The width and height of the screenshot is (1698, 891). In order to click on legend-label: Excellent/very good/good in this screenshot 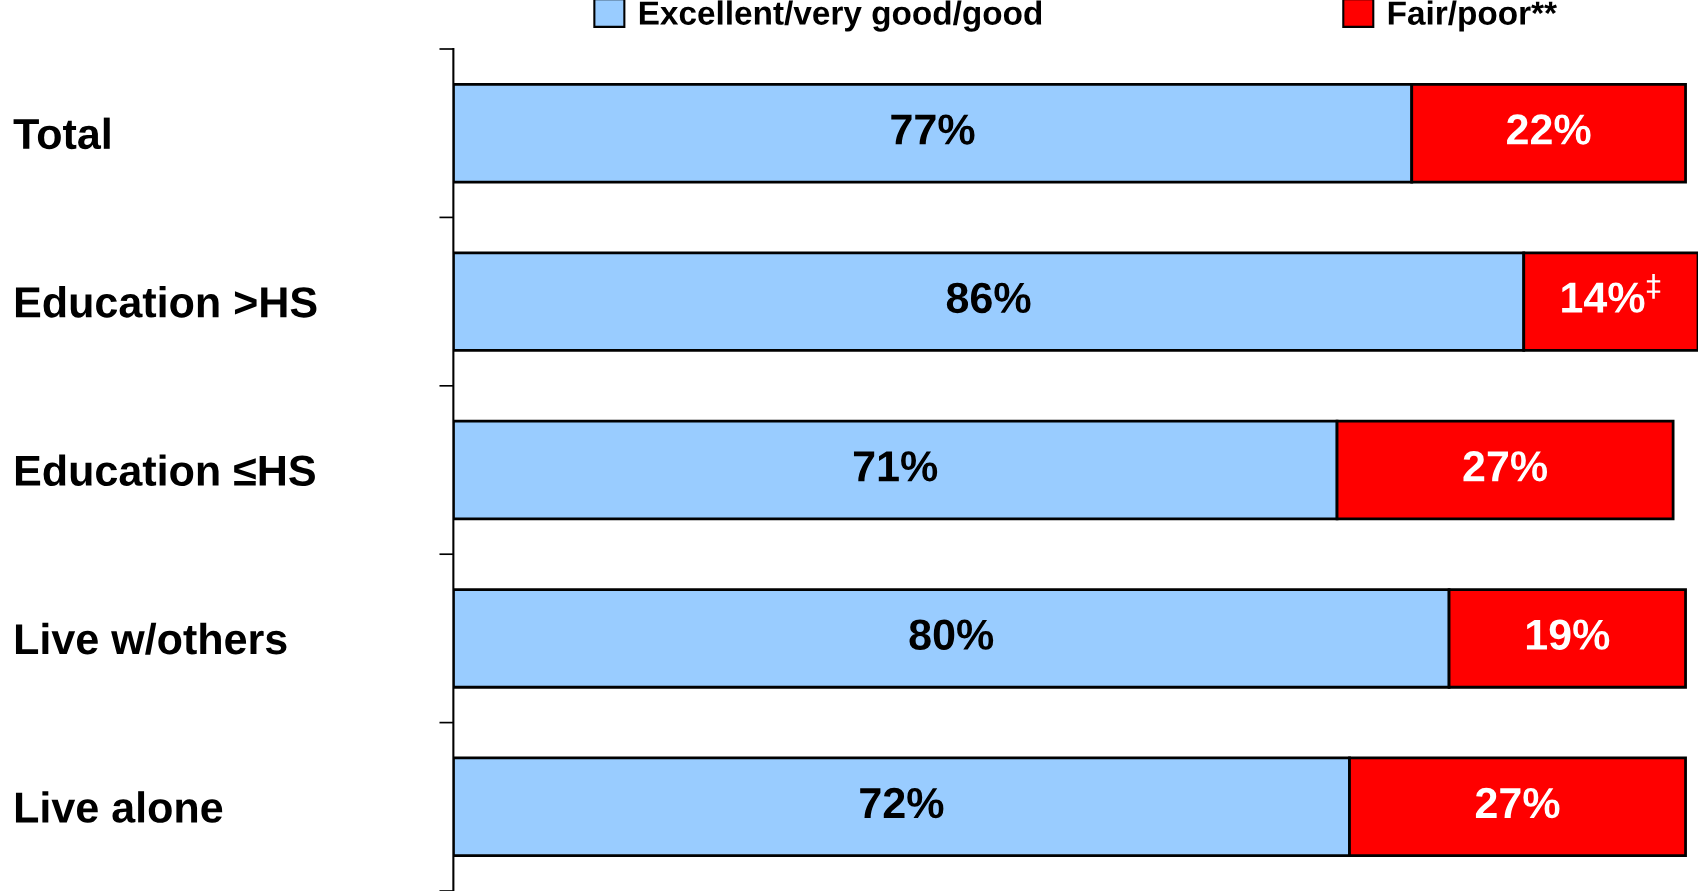, I will do `click(840, 16)`.